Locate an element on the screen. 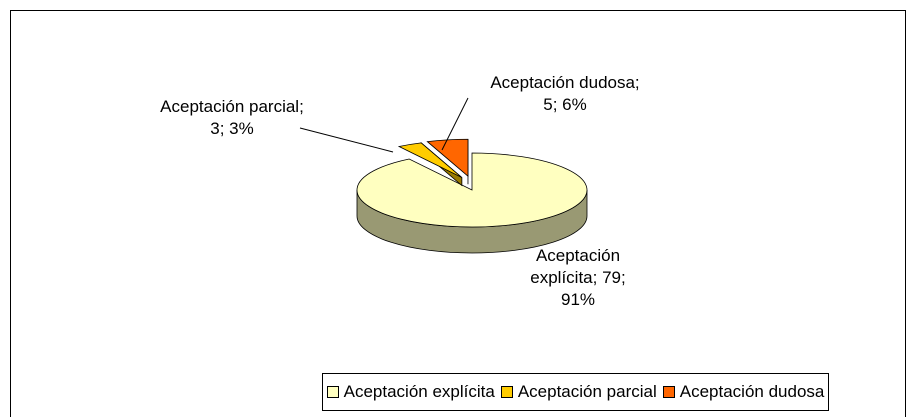  legend-label: Aceptación parcial is located at coordinates (587, 391).